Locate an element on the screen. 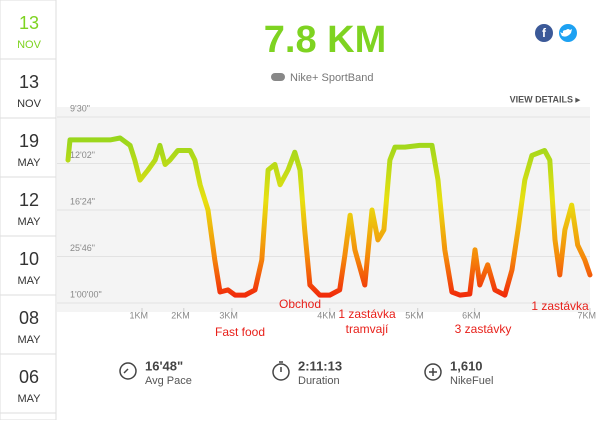  y-tick-label: 9'30" is located at coordinates (80, 108).